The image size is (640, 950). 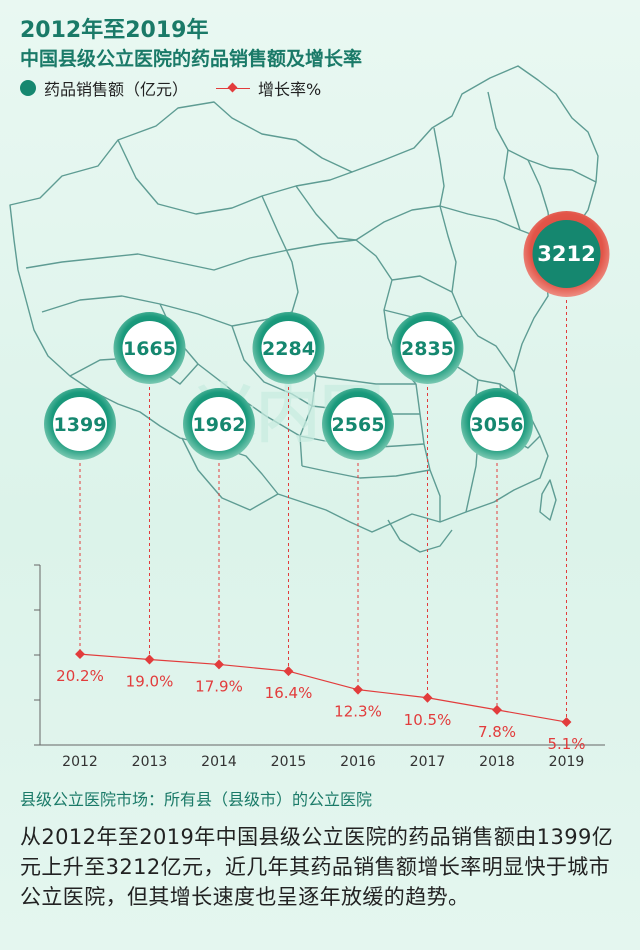 I want to click on sales-bubble: 1399, so click(x=80, y=424).